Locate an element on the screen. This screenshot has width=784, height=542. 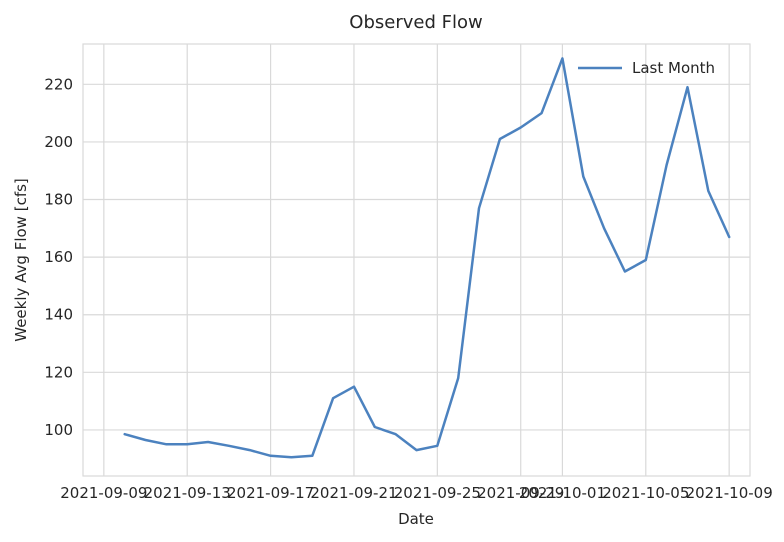
y-tick-label: 160 is located at coordinates (58, 257).